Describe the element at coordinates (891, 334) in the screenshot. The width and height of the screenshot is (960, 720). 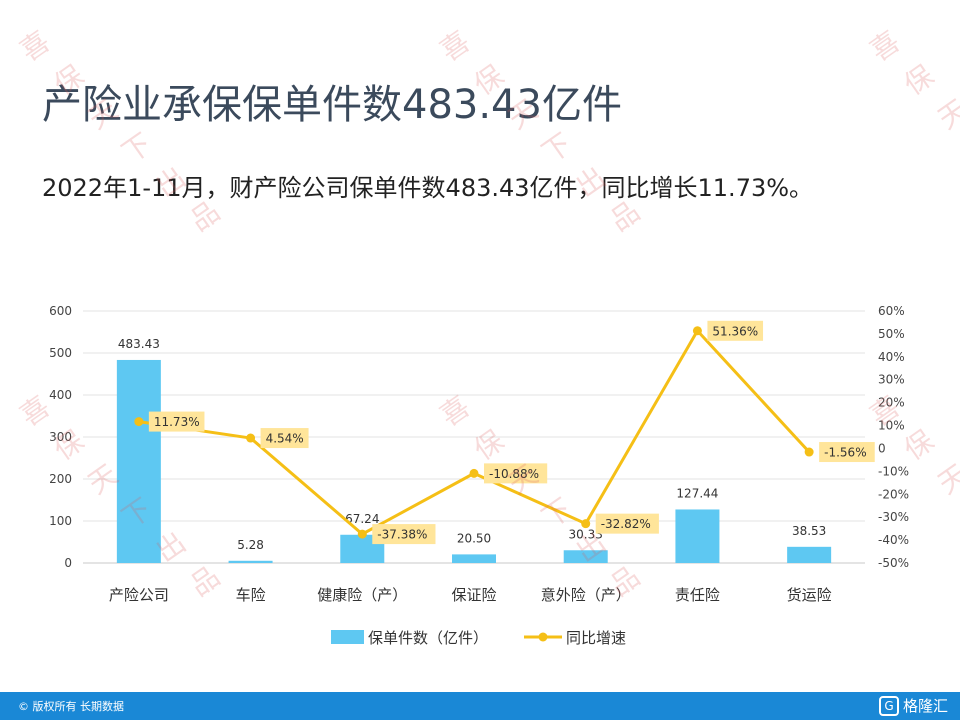
I see `y-right-tick-label: 50%` at that location.